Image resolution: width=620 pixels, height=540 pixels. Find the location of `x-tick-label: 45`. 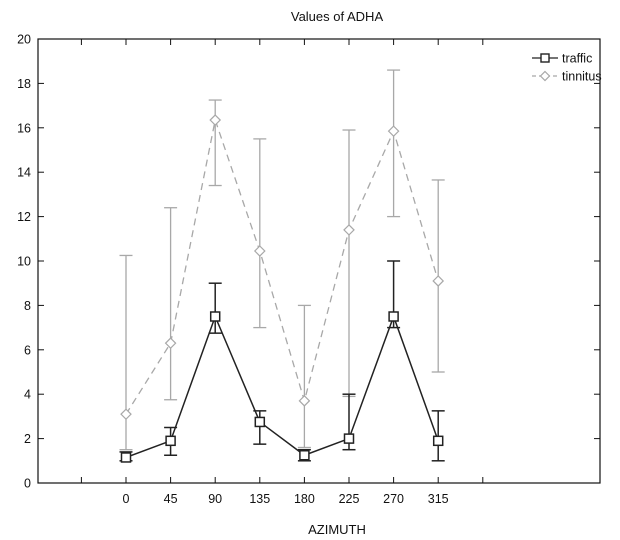

x-tick-label: 45 is located at coordinates (171, 499).